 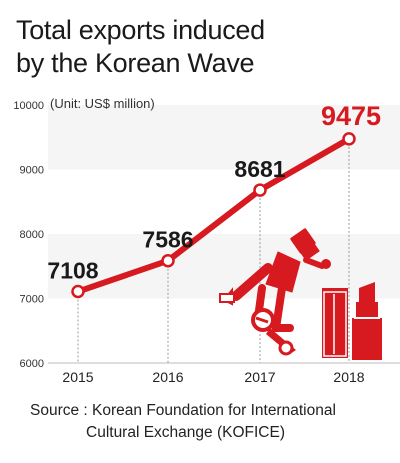 What do you see at coordinates (351, 116) in the screenshot?
I see `data-label: 9475` at bounding box center [351, 116].